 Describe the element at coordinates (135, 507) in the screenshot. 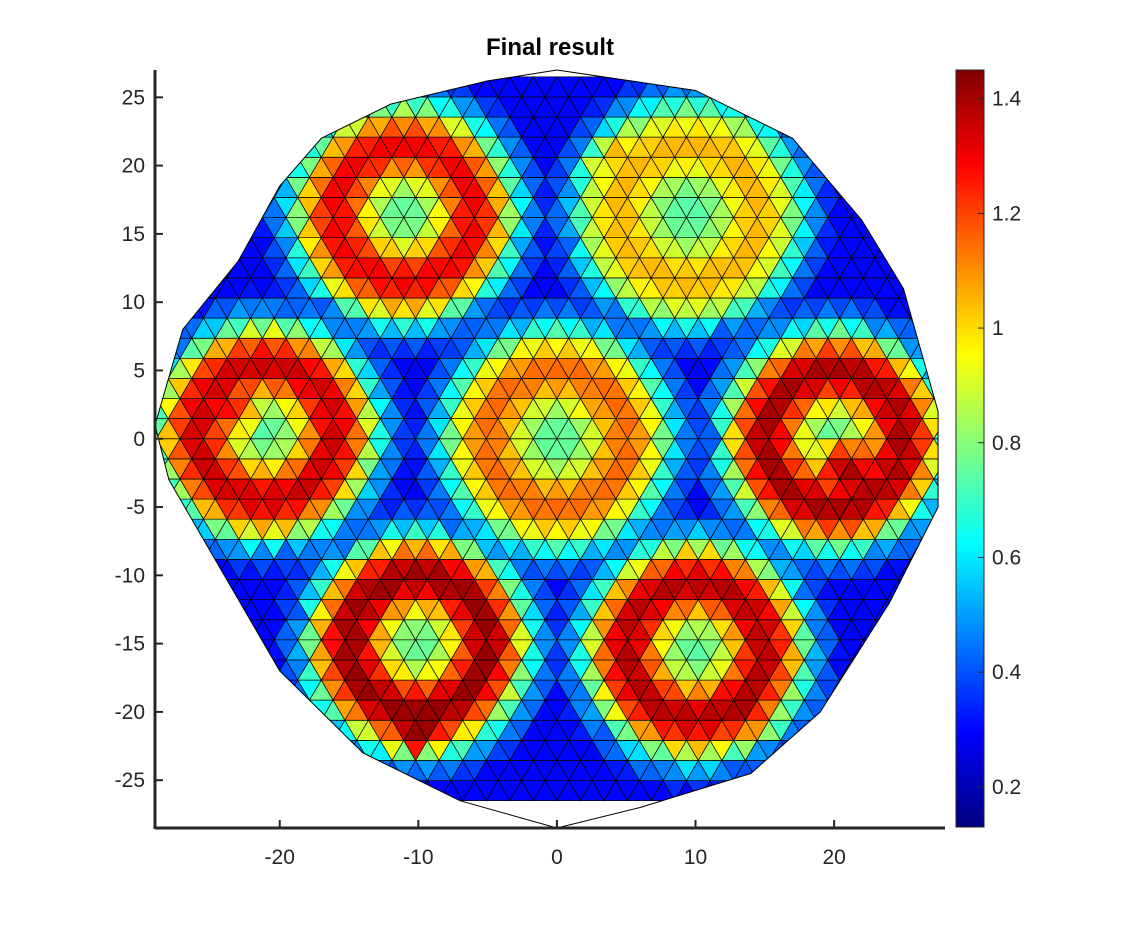

I see `y-tick-label: -5` at that location.